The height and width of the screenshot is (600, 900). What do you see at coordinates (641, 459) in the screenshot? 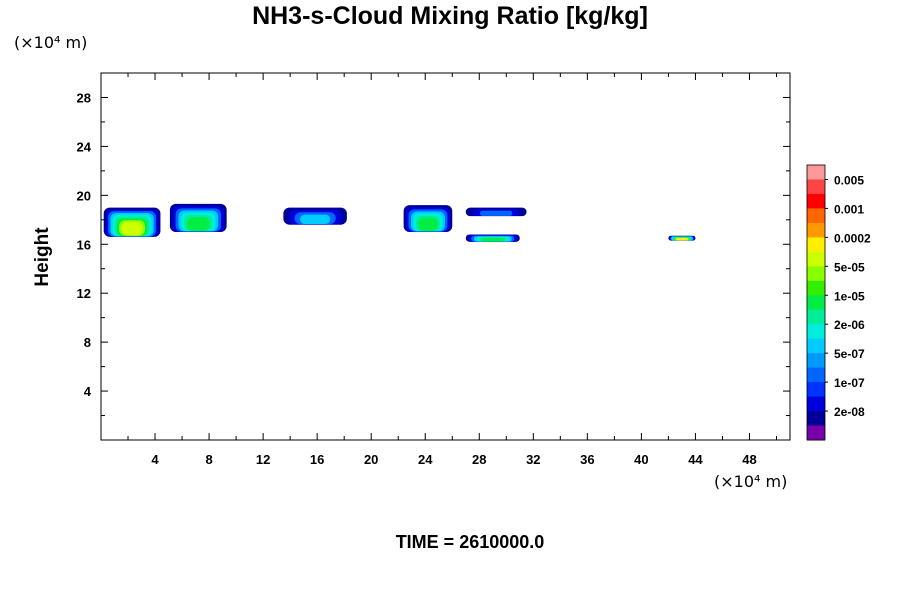
I see `x-tick-label-9: 40` at bounding box center [641, 459].